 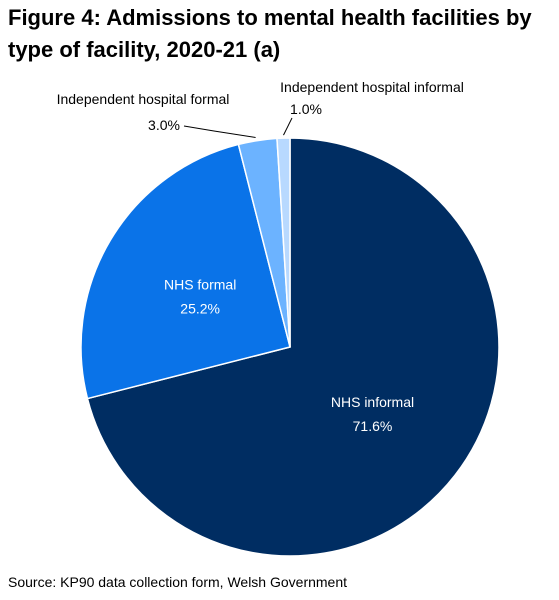 I want to click on slice-value-nhs-informal: 71.6%, so click(x=373, y=426).